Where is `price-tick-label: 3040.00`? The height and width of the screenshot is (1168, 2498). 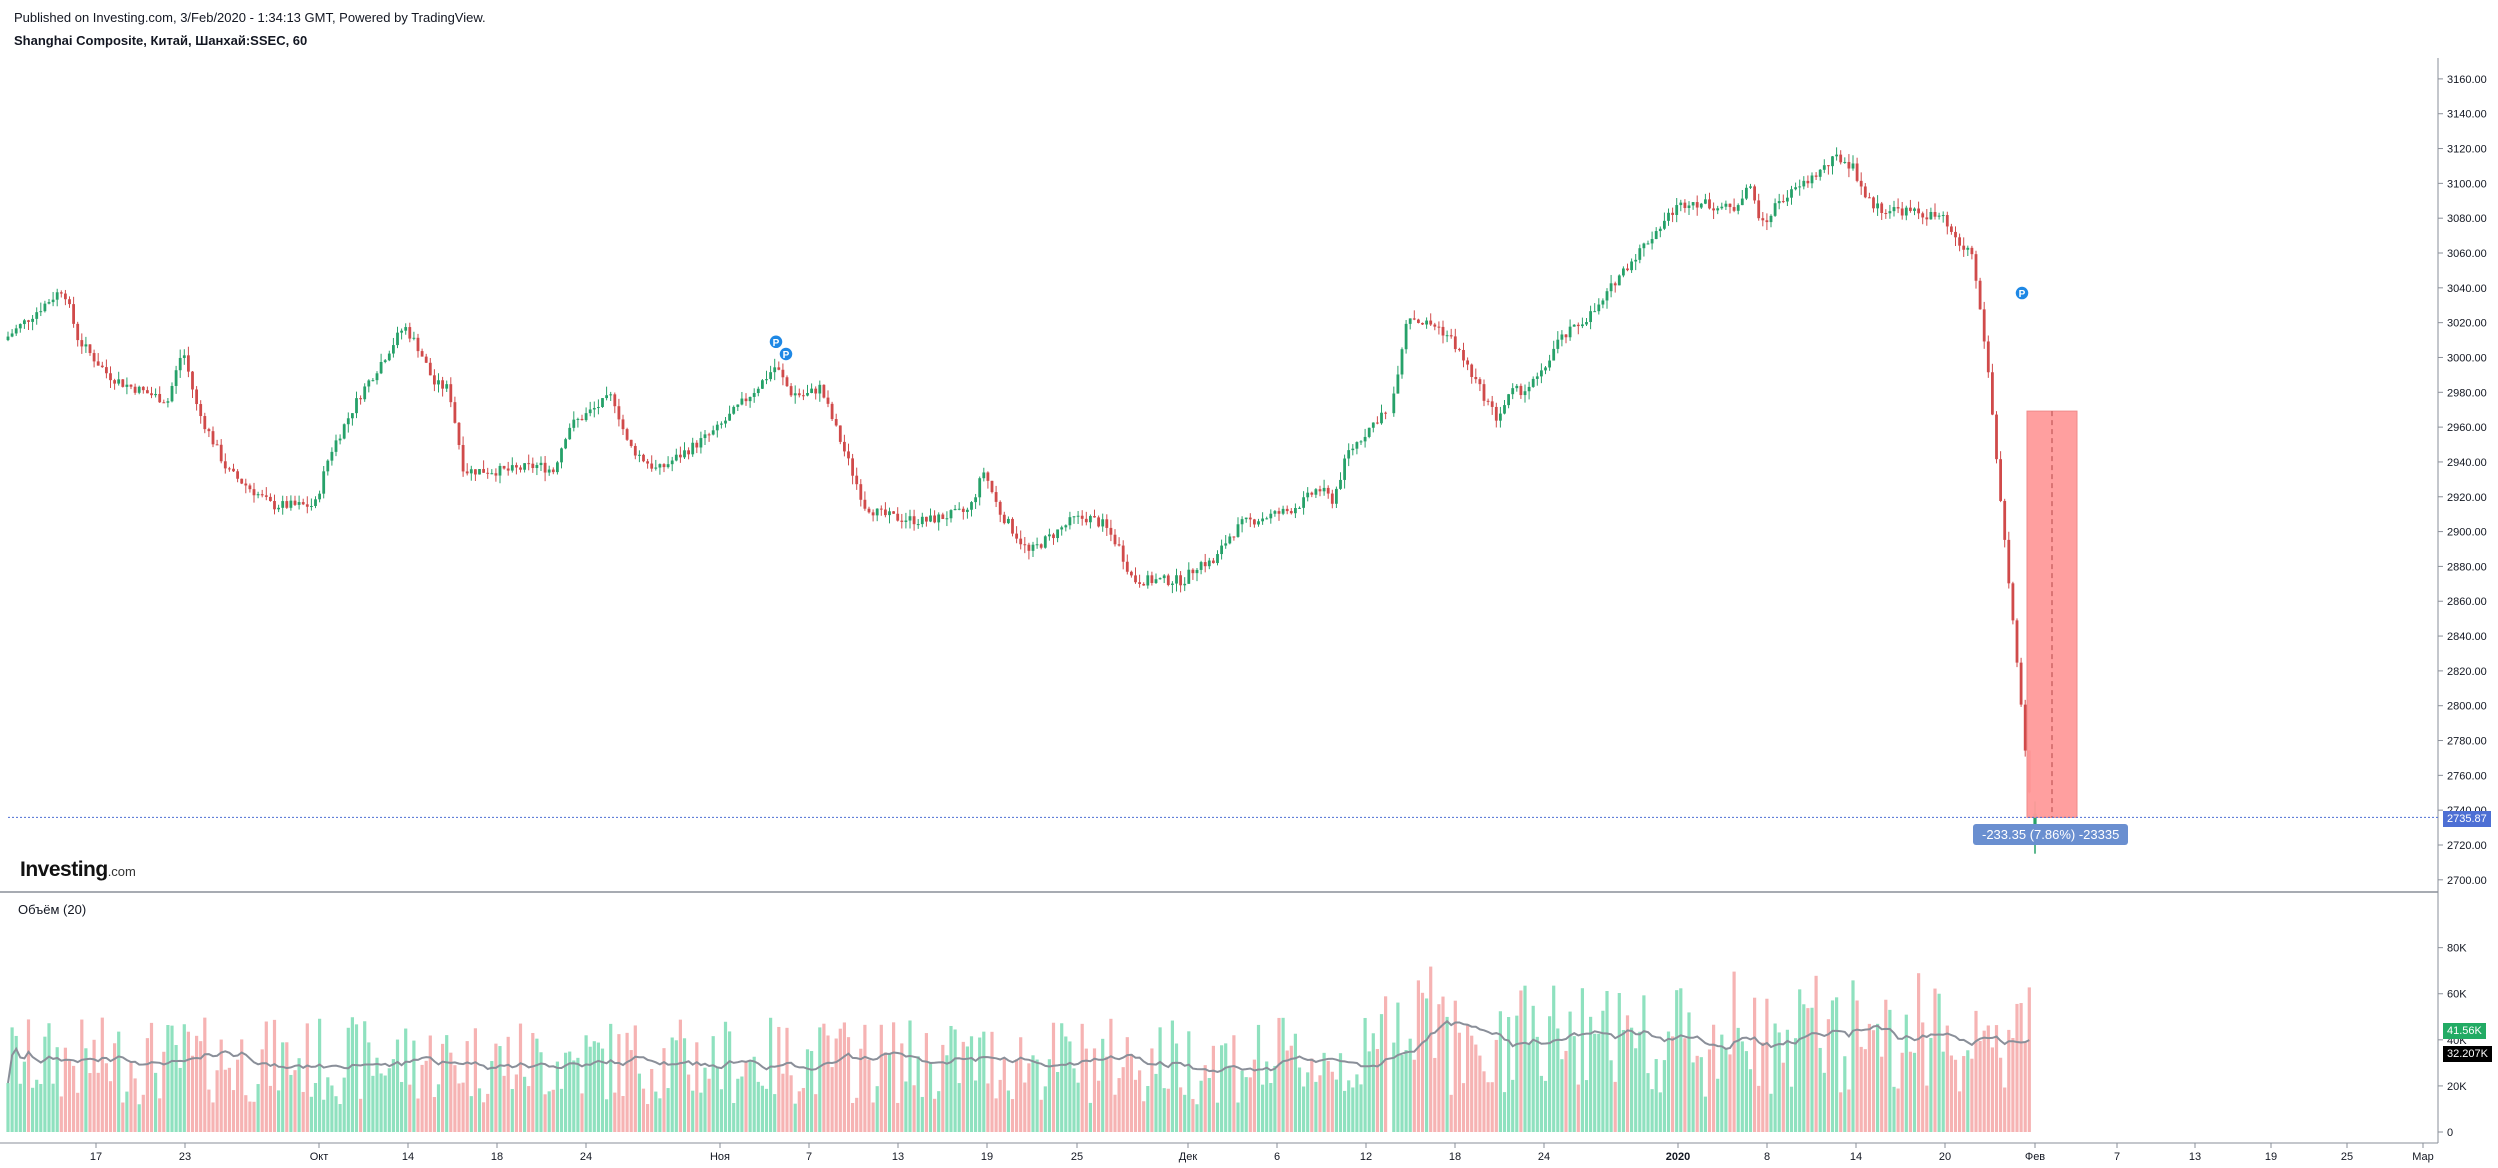 price-tick-label: 3040.00 is located at coordinates (2467, 289).